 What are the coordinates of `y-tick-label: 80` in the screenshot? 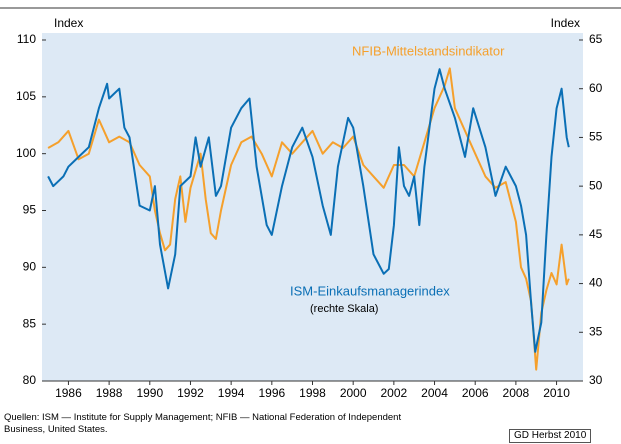 It's located at (30, 380).